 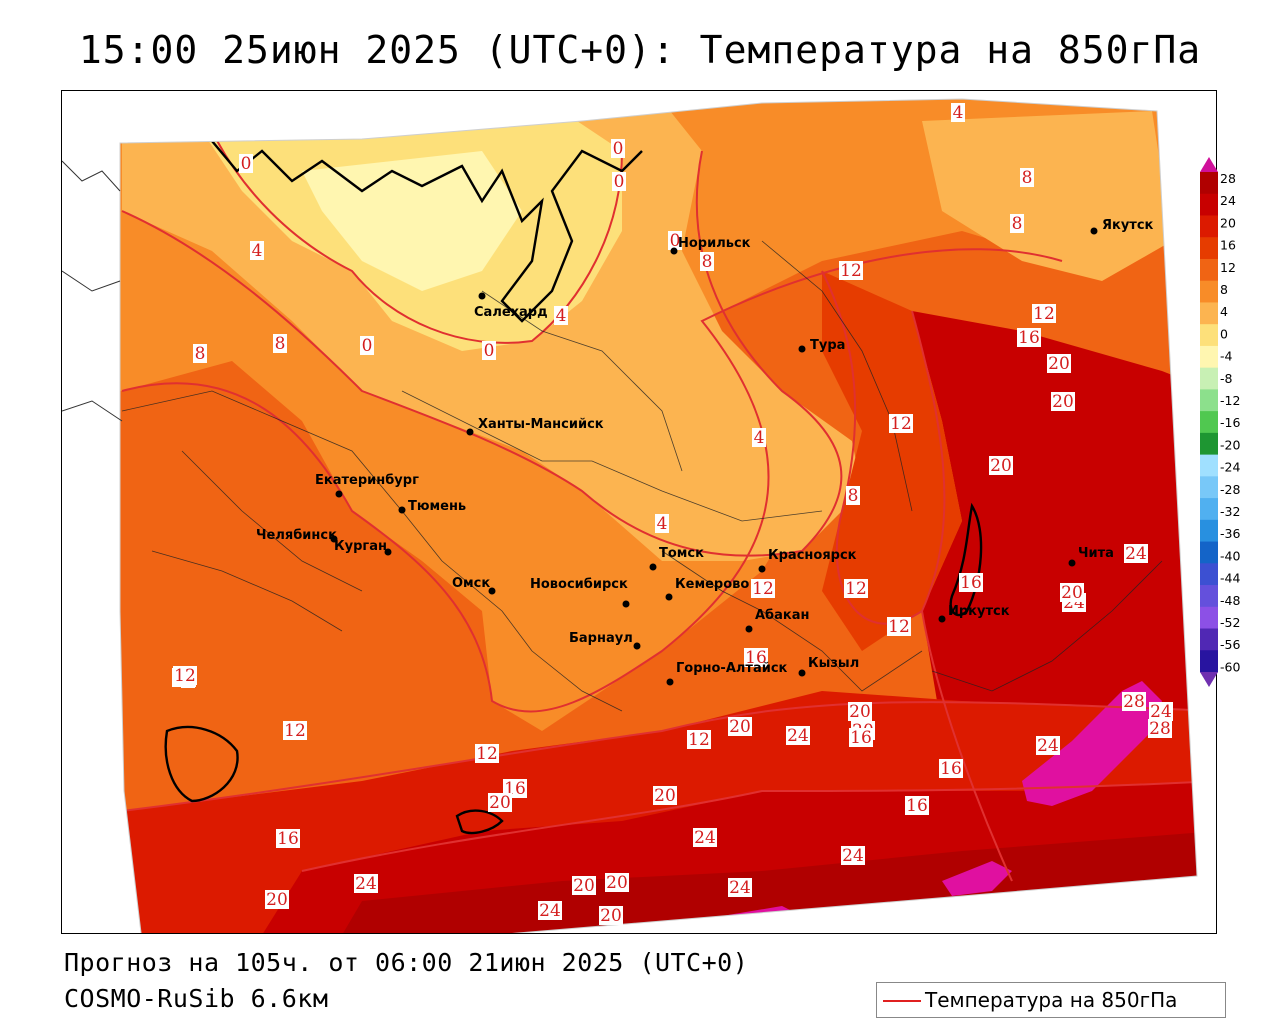 I want to click on svg-text: 0, so click(x=675, y=241).